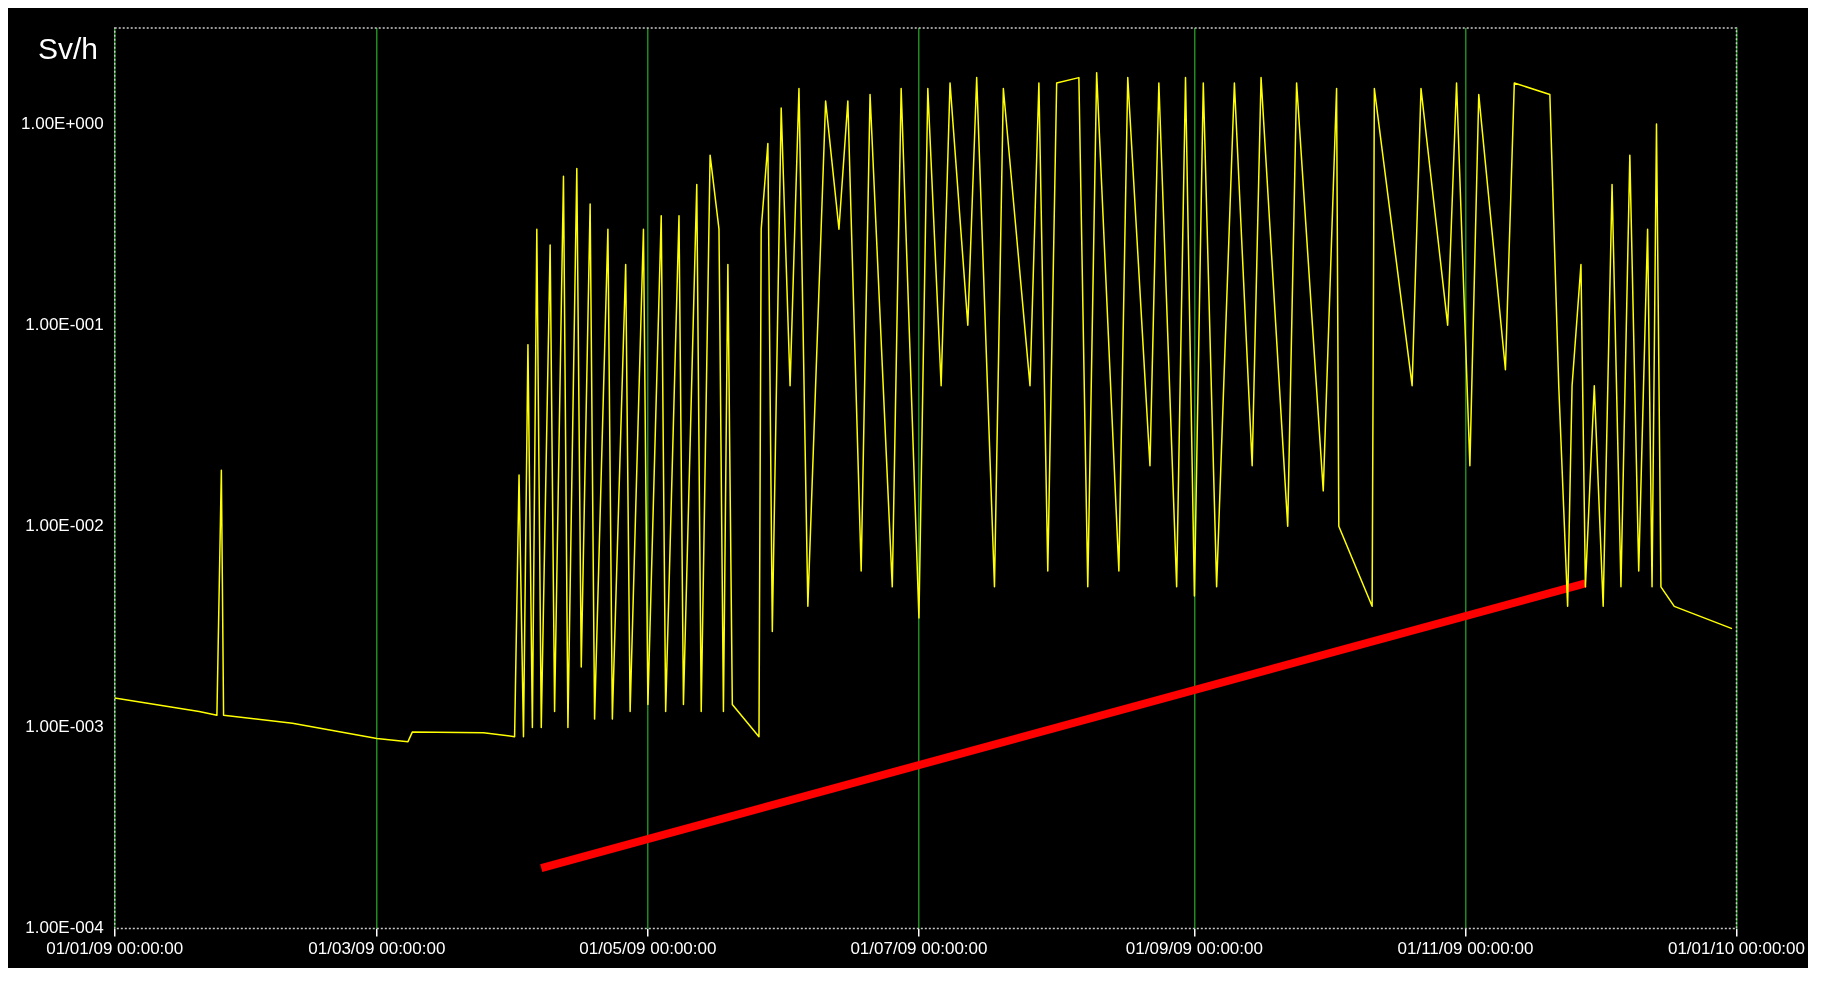  Describe the element at coordinates (1194, 949) in the screenshot. I see `x-tick-label: 01/09/09 00:00:00` at that location.